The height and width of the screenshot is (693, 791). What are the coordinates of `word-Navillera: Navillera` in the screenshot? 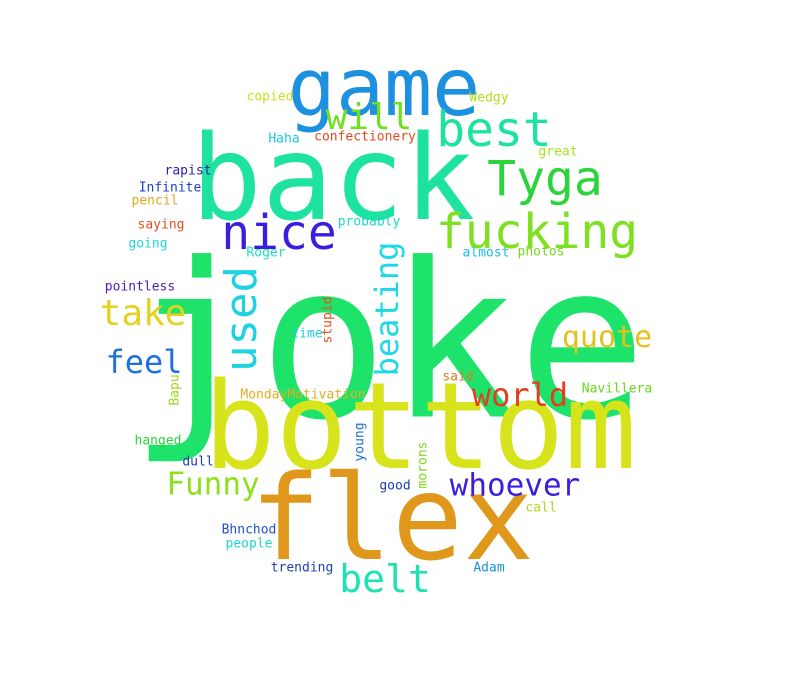 It's located at (617, 389).